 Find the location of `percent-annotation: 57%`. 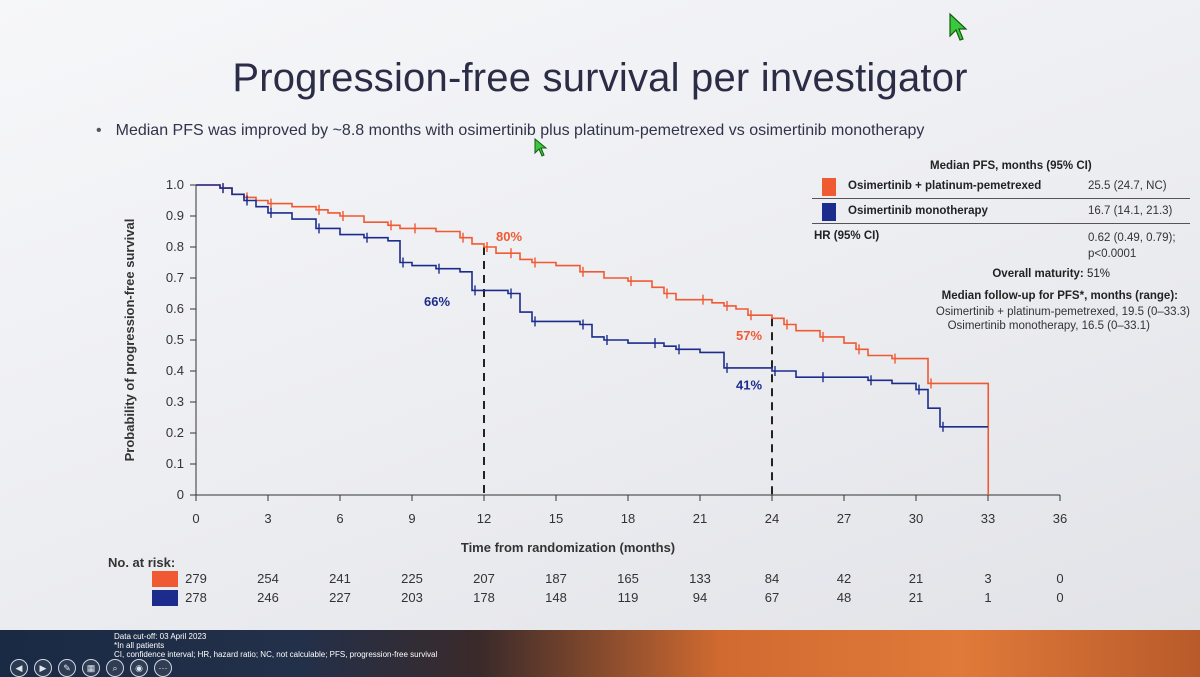

percent-annotation: 57% is located at coordinates (749, 335).